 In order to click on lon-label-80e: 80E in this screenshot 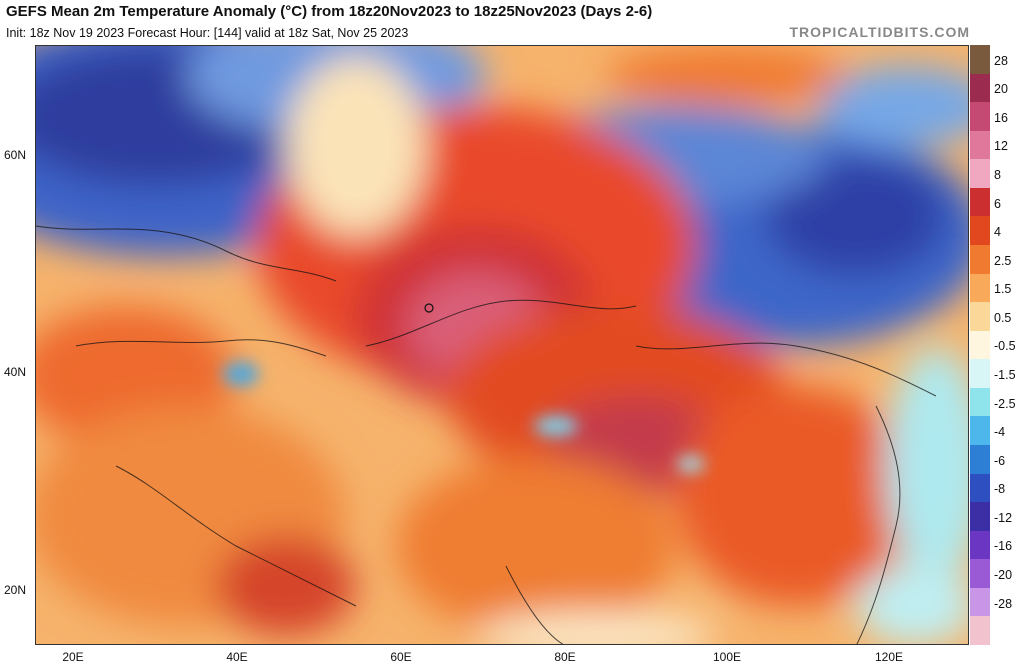, I will do `click(565, 657)`.